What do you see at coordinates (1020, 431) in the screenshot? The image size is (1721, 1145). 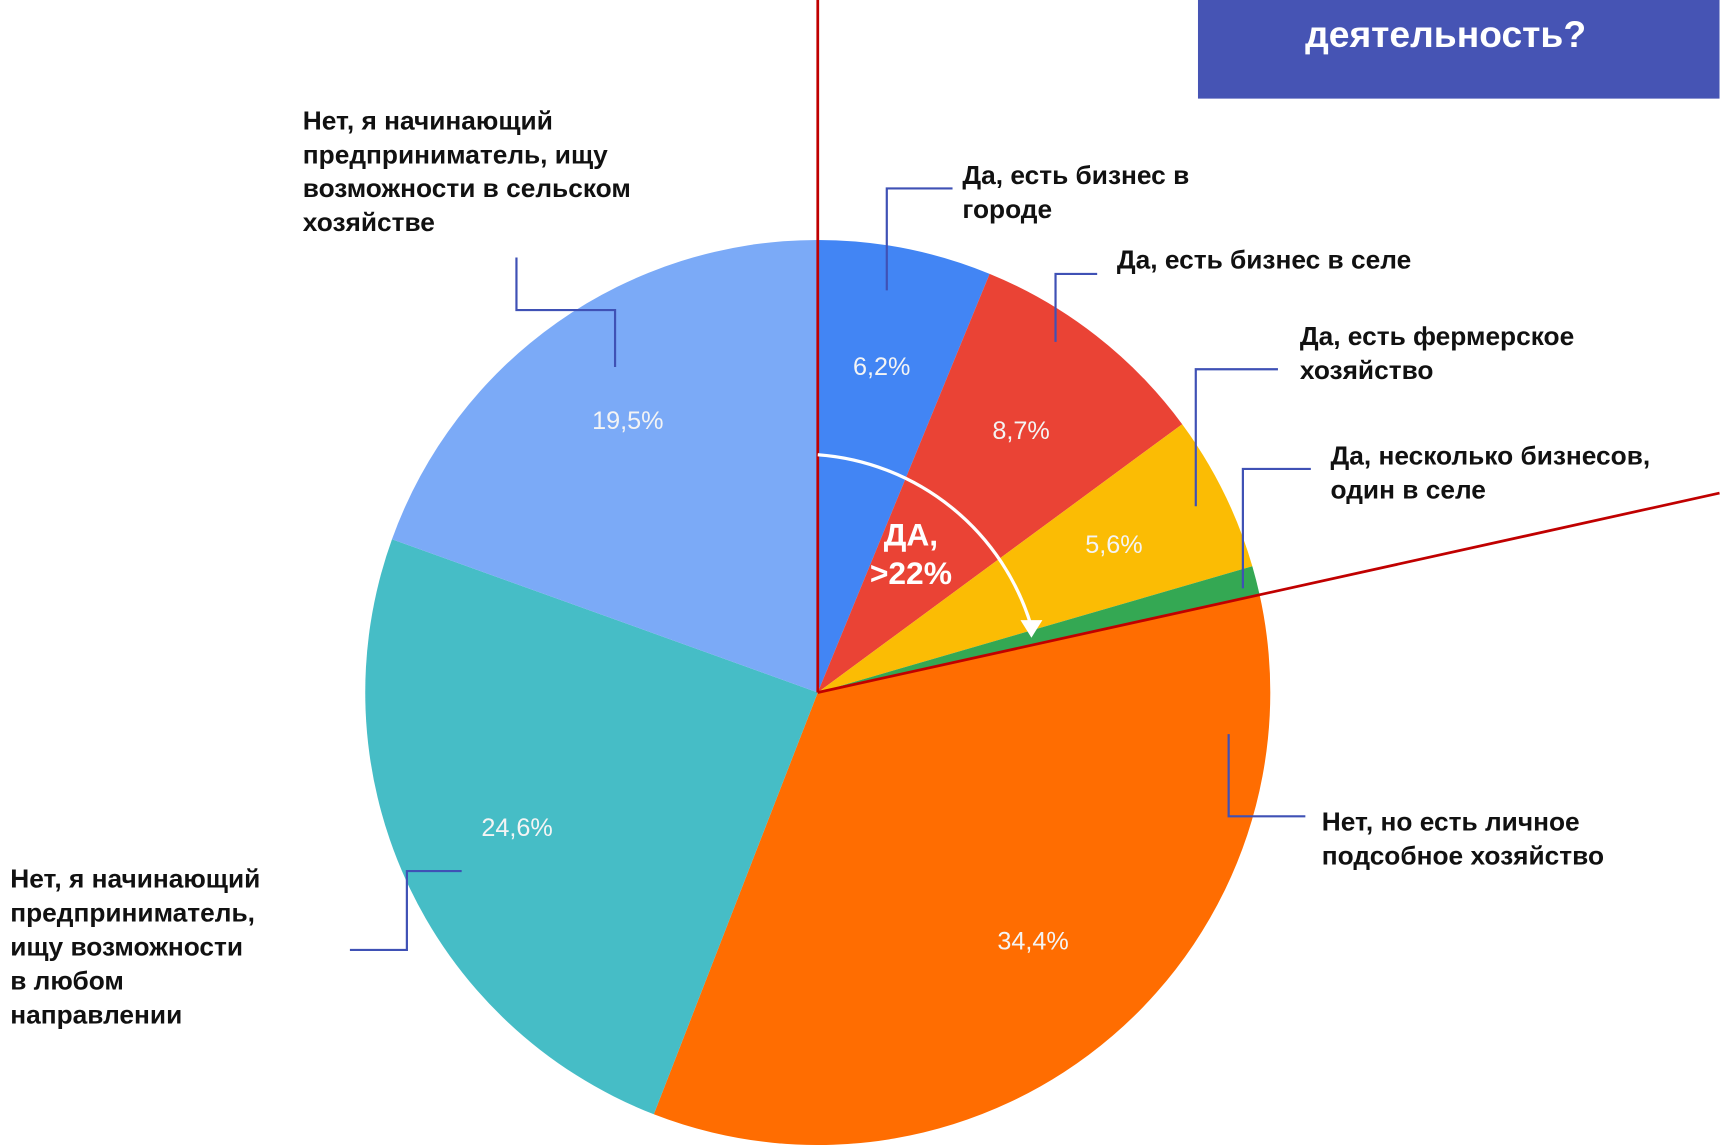 I see `value-label: 8,7%` at bounding box center [1020, 431].